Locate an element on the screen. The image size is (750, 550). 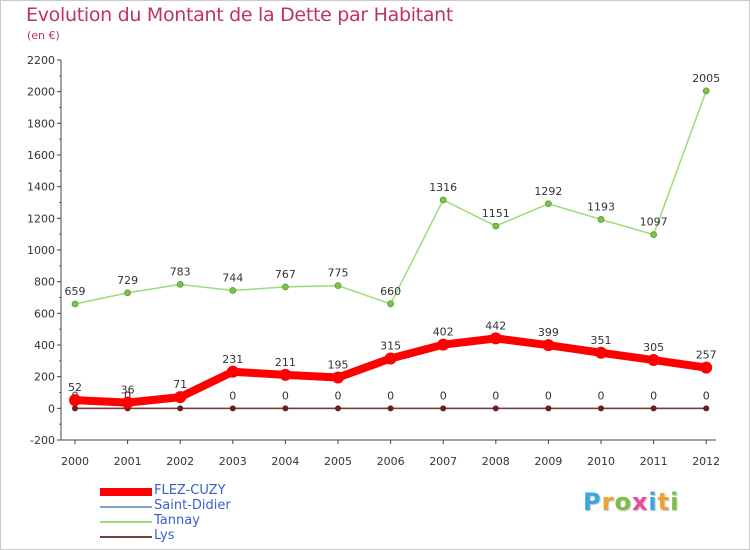
data-label-tannay: 2005 is located at coordinates (706, 78).